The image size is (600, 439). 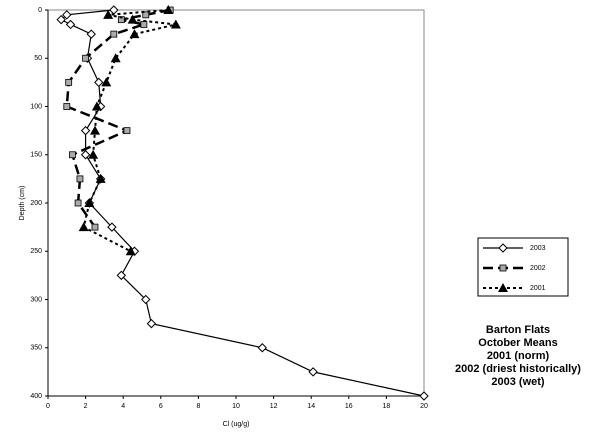 What do you see at coordinates (517, 343) in the screenshot?
I see `annotation: October Means` at bounding box center [517, 343].